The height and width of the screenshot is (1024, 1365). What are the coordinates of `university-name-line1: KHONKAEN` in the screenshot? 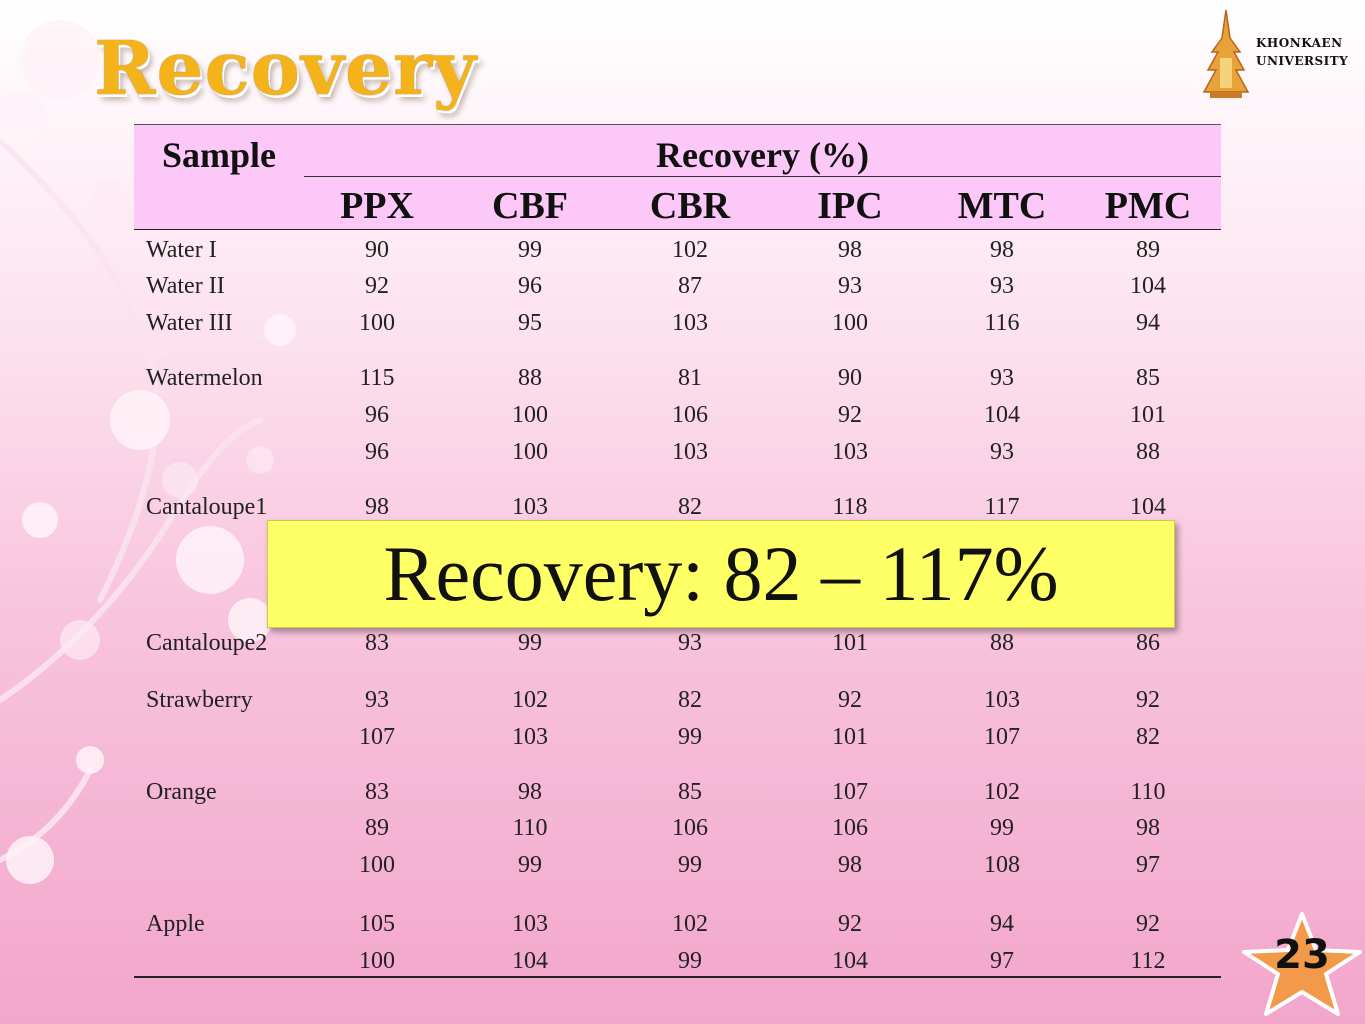 It's located at (1299, 43).